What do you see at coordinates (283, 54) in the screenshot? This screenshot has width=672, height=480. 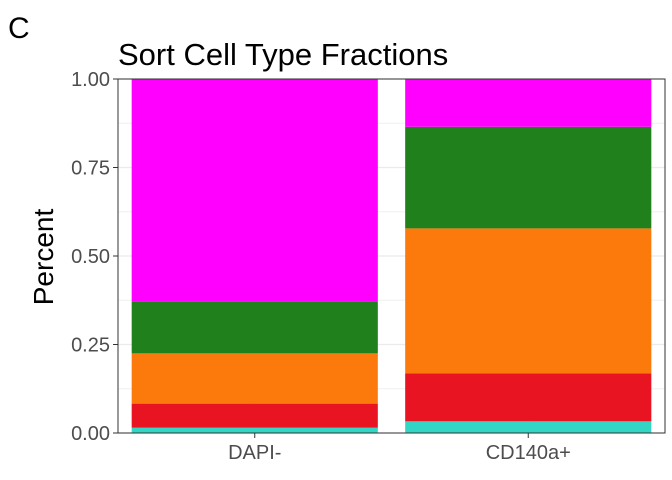 I see `chart-title: Sort Cell Type Fractions` at bounding box center [283, 54].